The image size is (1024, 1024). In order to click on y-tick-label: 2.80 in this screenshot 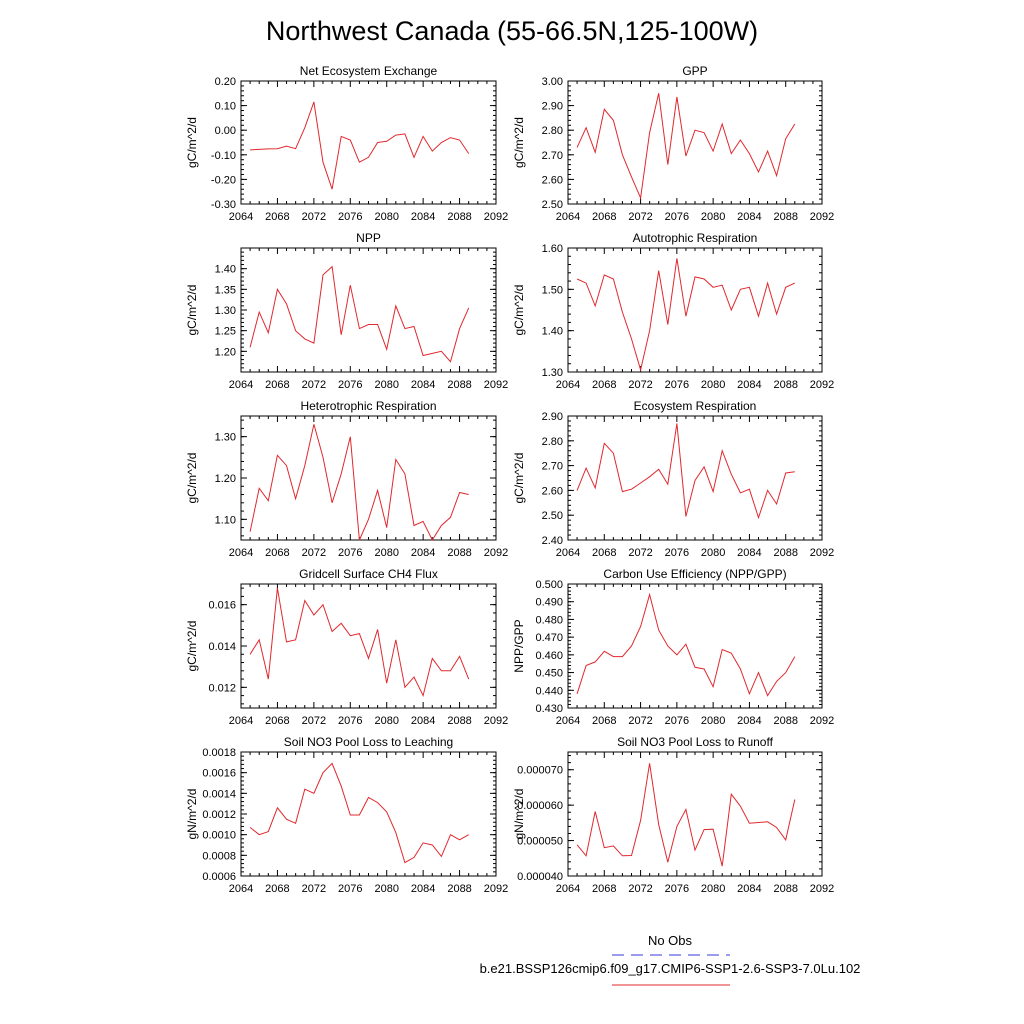, I will do `click(552, 442)`.